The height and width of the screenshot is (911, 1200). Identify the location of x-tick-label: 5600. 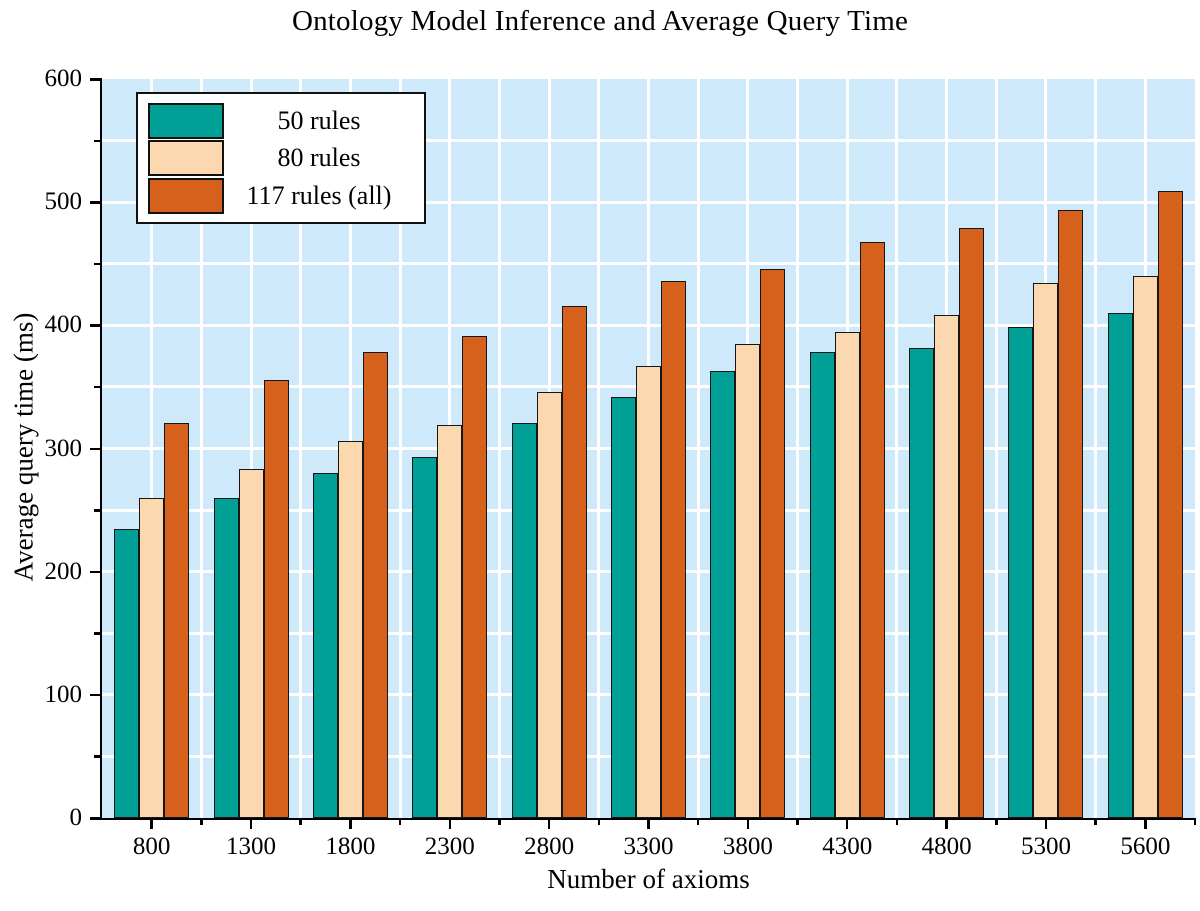
(1145, 846).